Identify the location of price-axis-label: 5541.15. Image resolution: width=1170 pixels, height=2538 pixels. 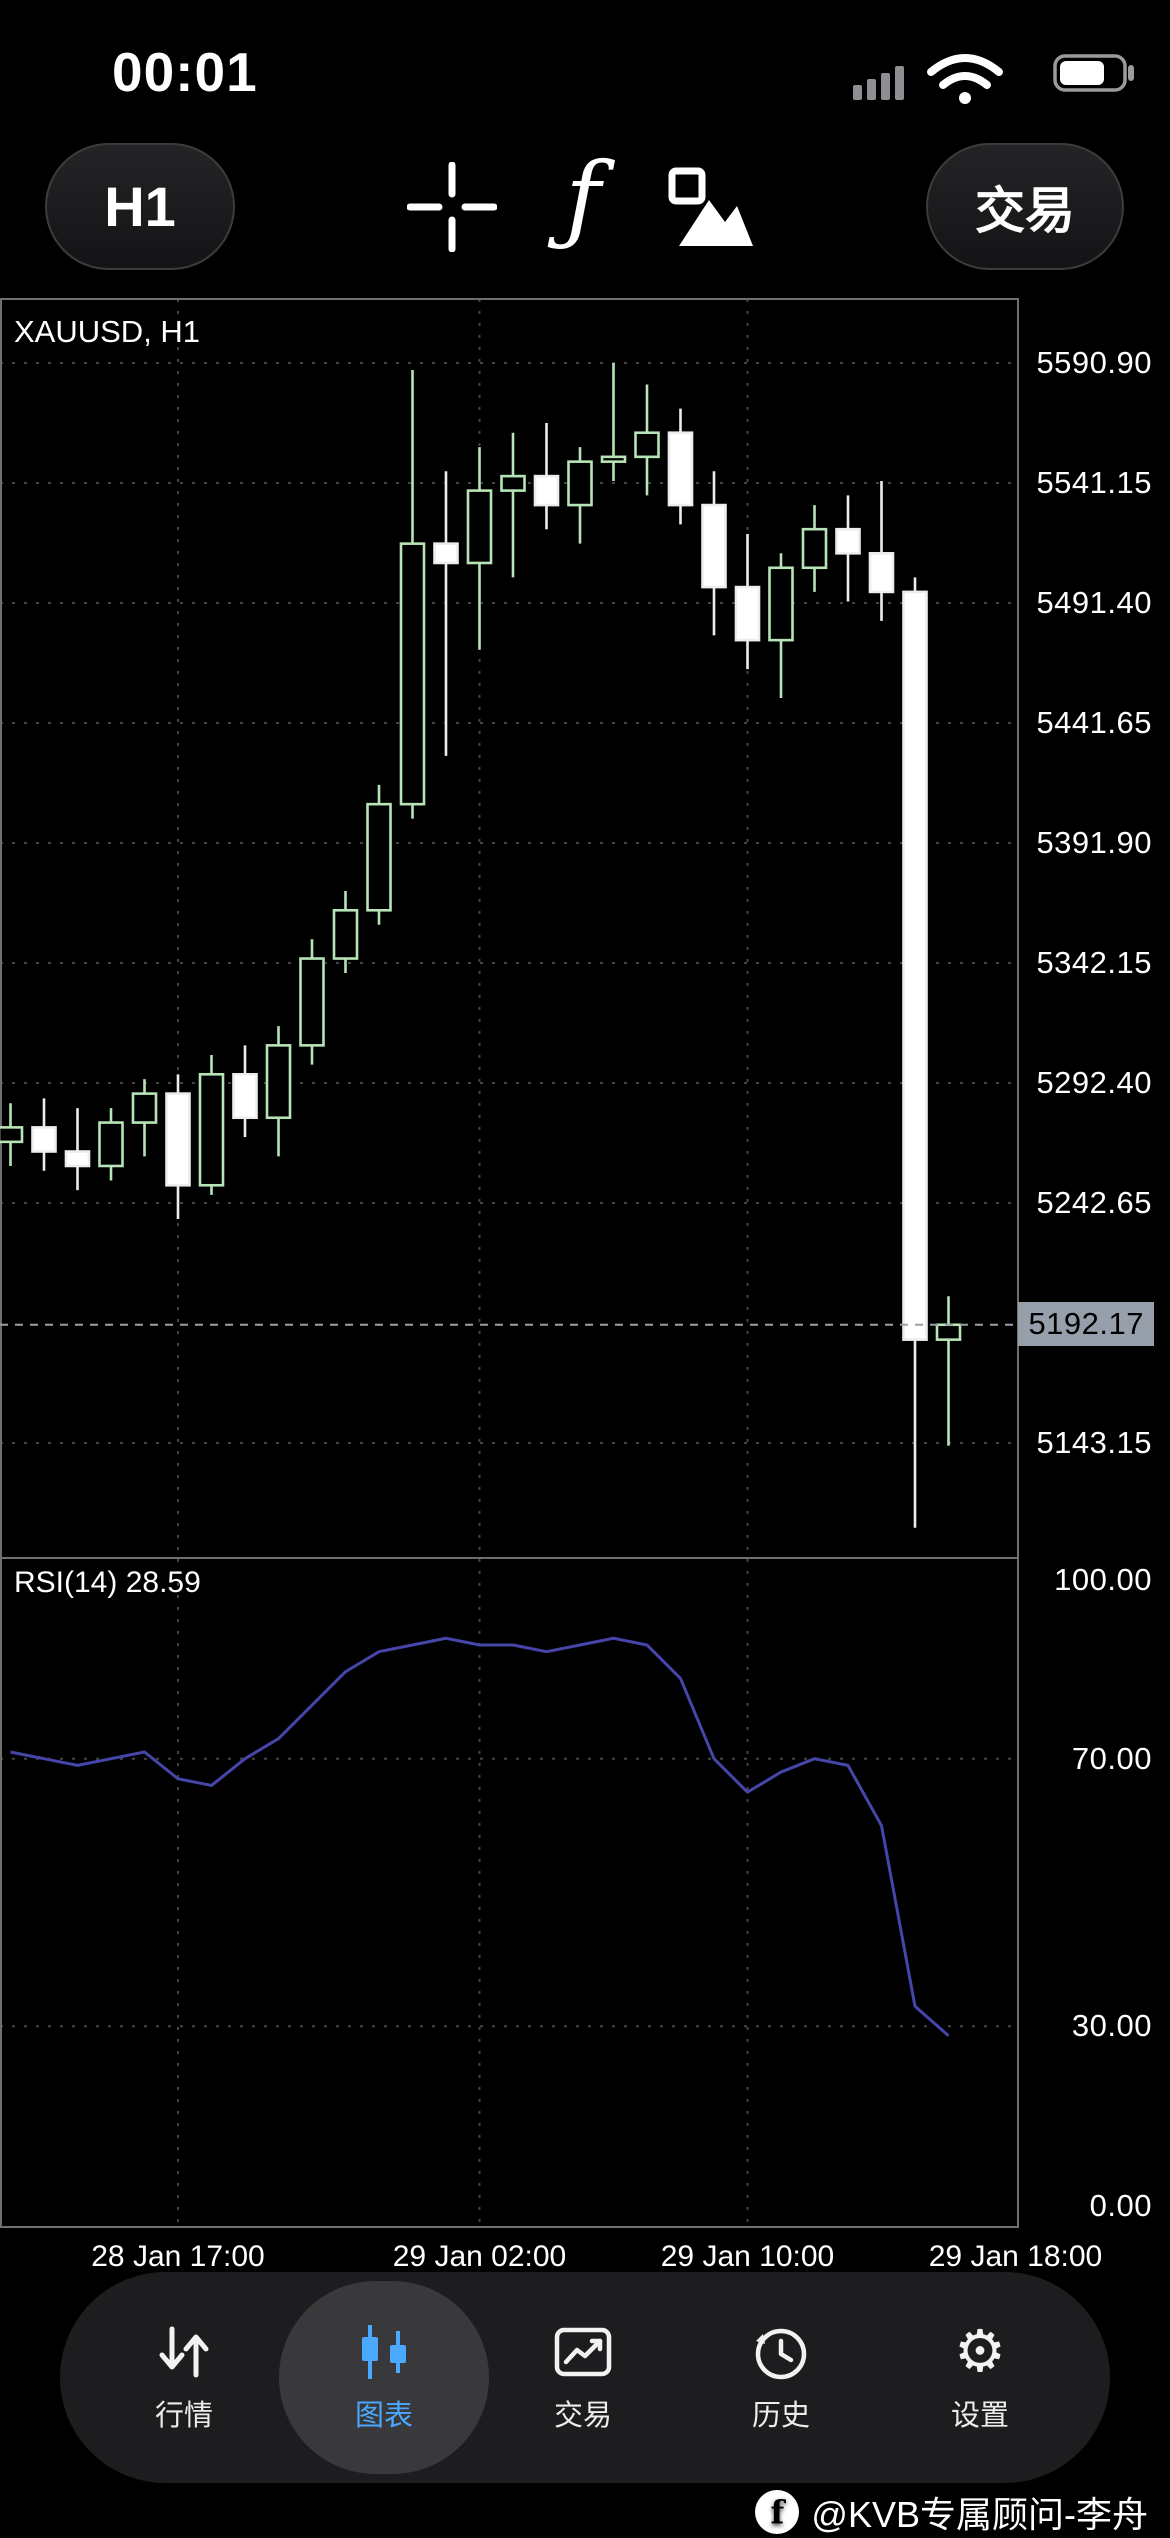
(1094, 482).